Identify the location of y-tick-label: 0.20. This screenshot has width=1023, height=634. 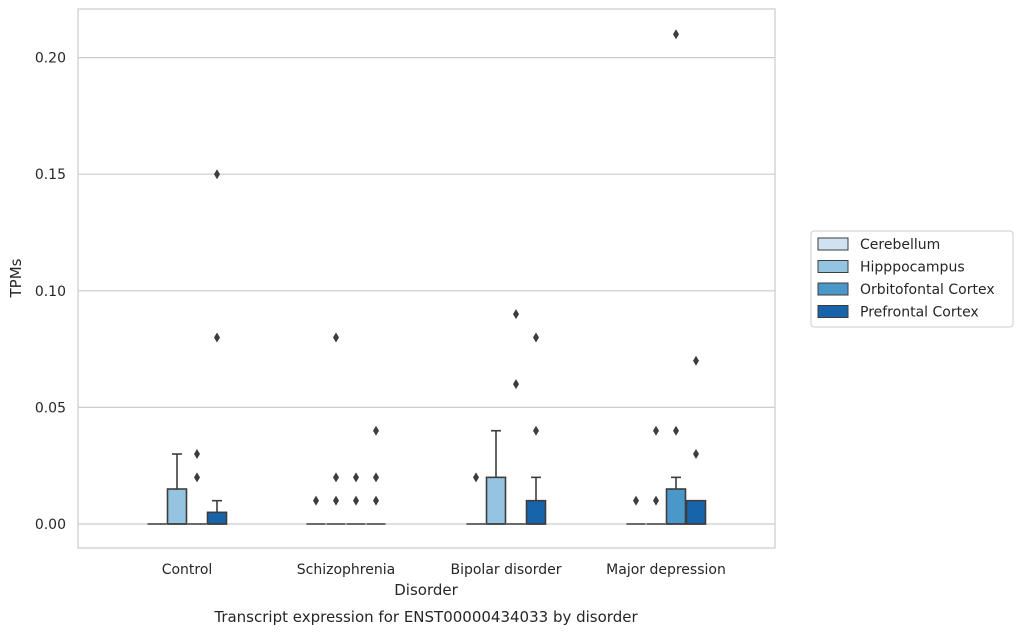
(50, 59).